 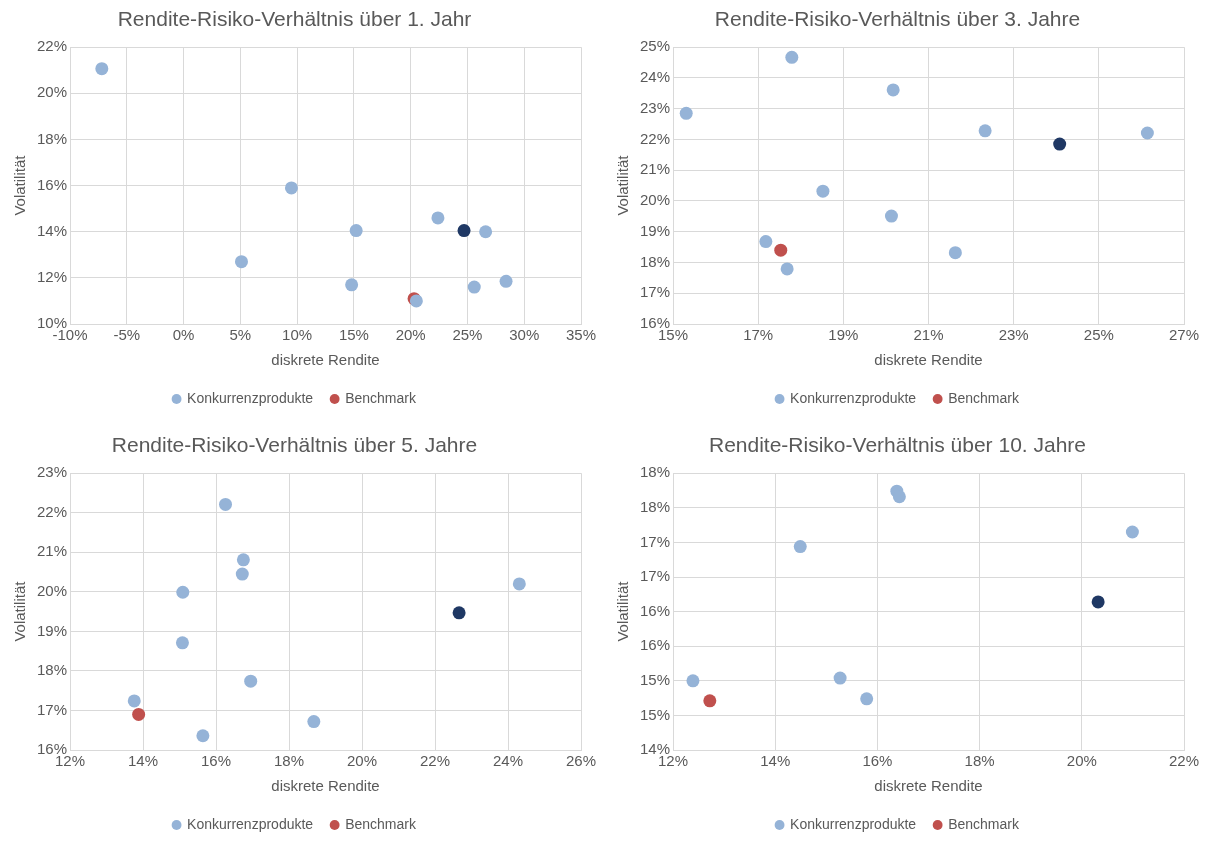 What do you see at coordinates (897, 445) in the screenshot?
I see `chart-title: Rendite-Risiko-Verhältnis über 10. Jahre` at bounding box center [897, 445].